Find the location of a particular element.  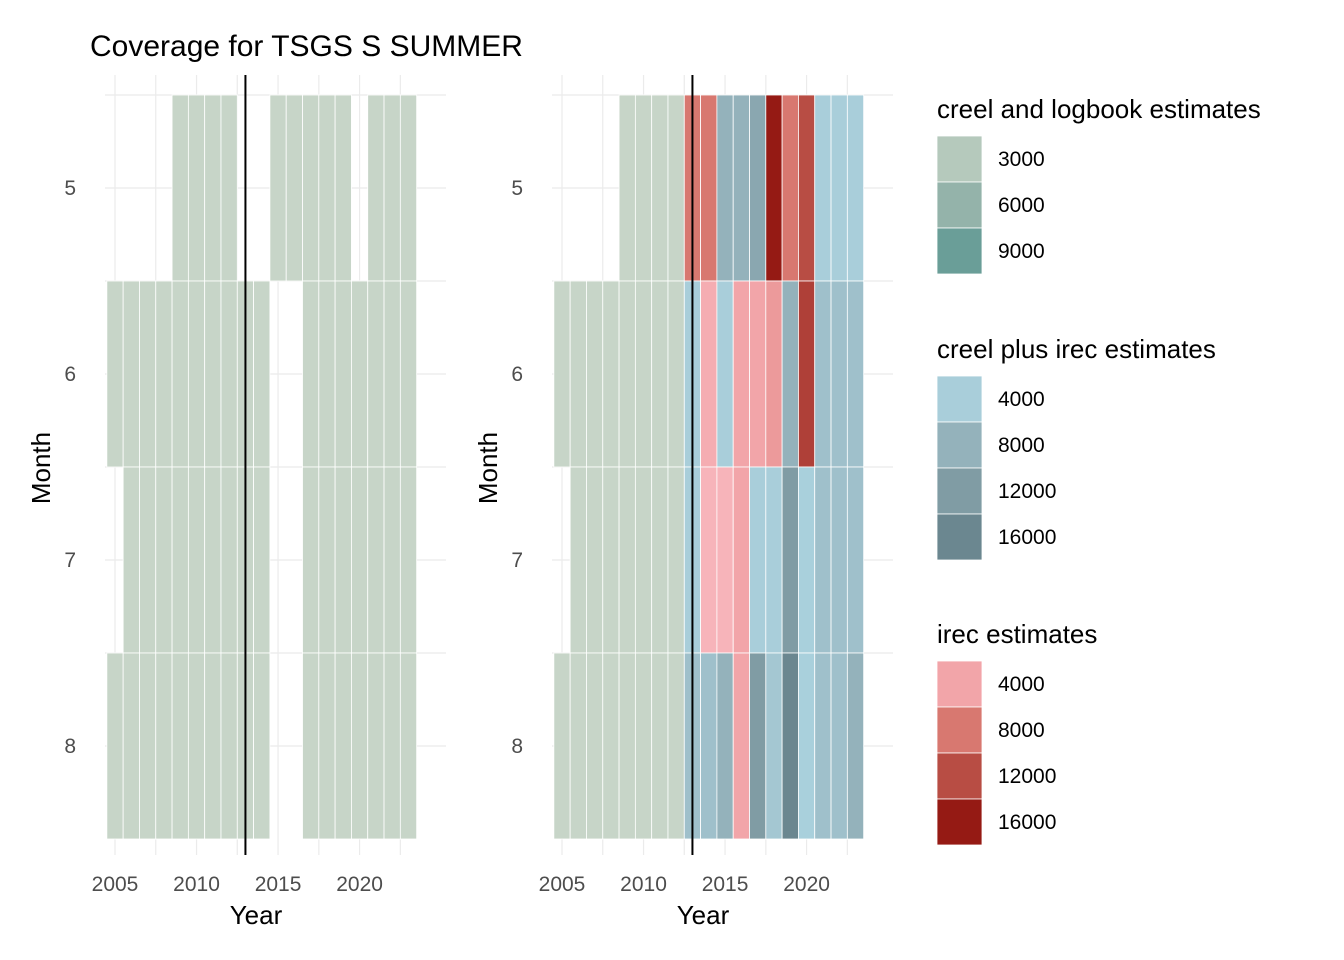

x-tick-label: 2010 is located at coordinates (643, 884).